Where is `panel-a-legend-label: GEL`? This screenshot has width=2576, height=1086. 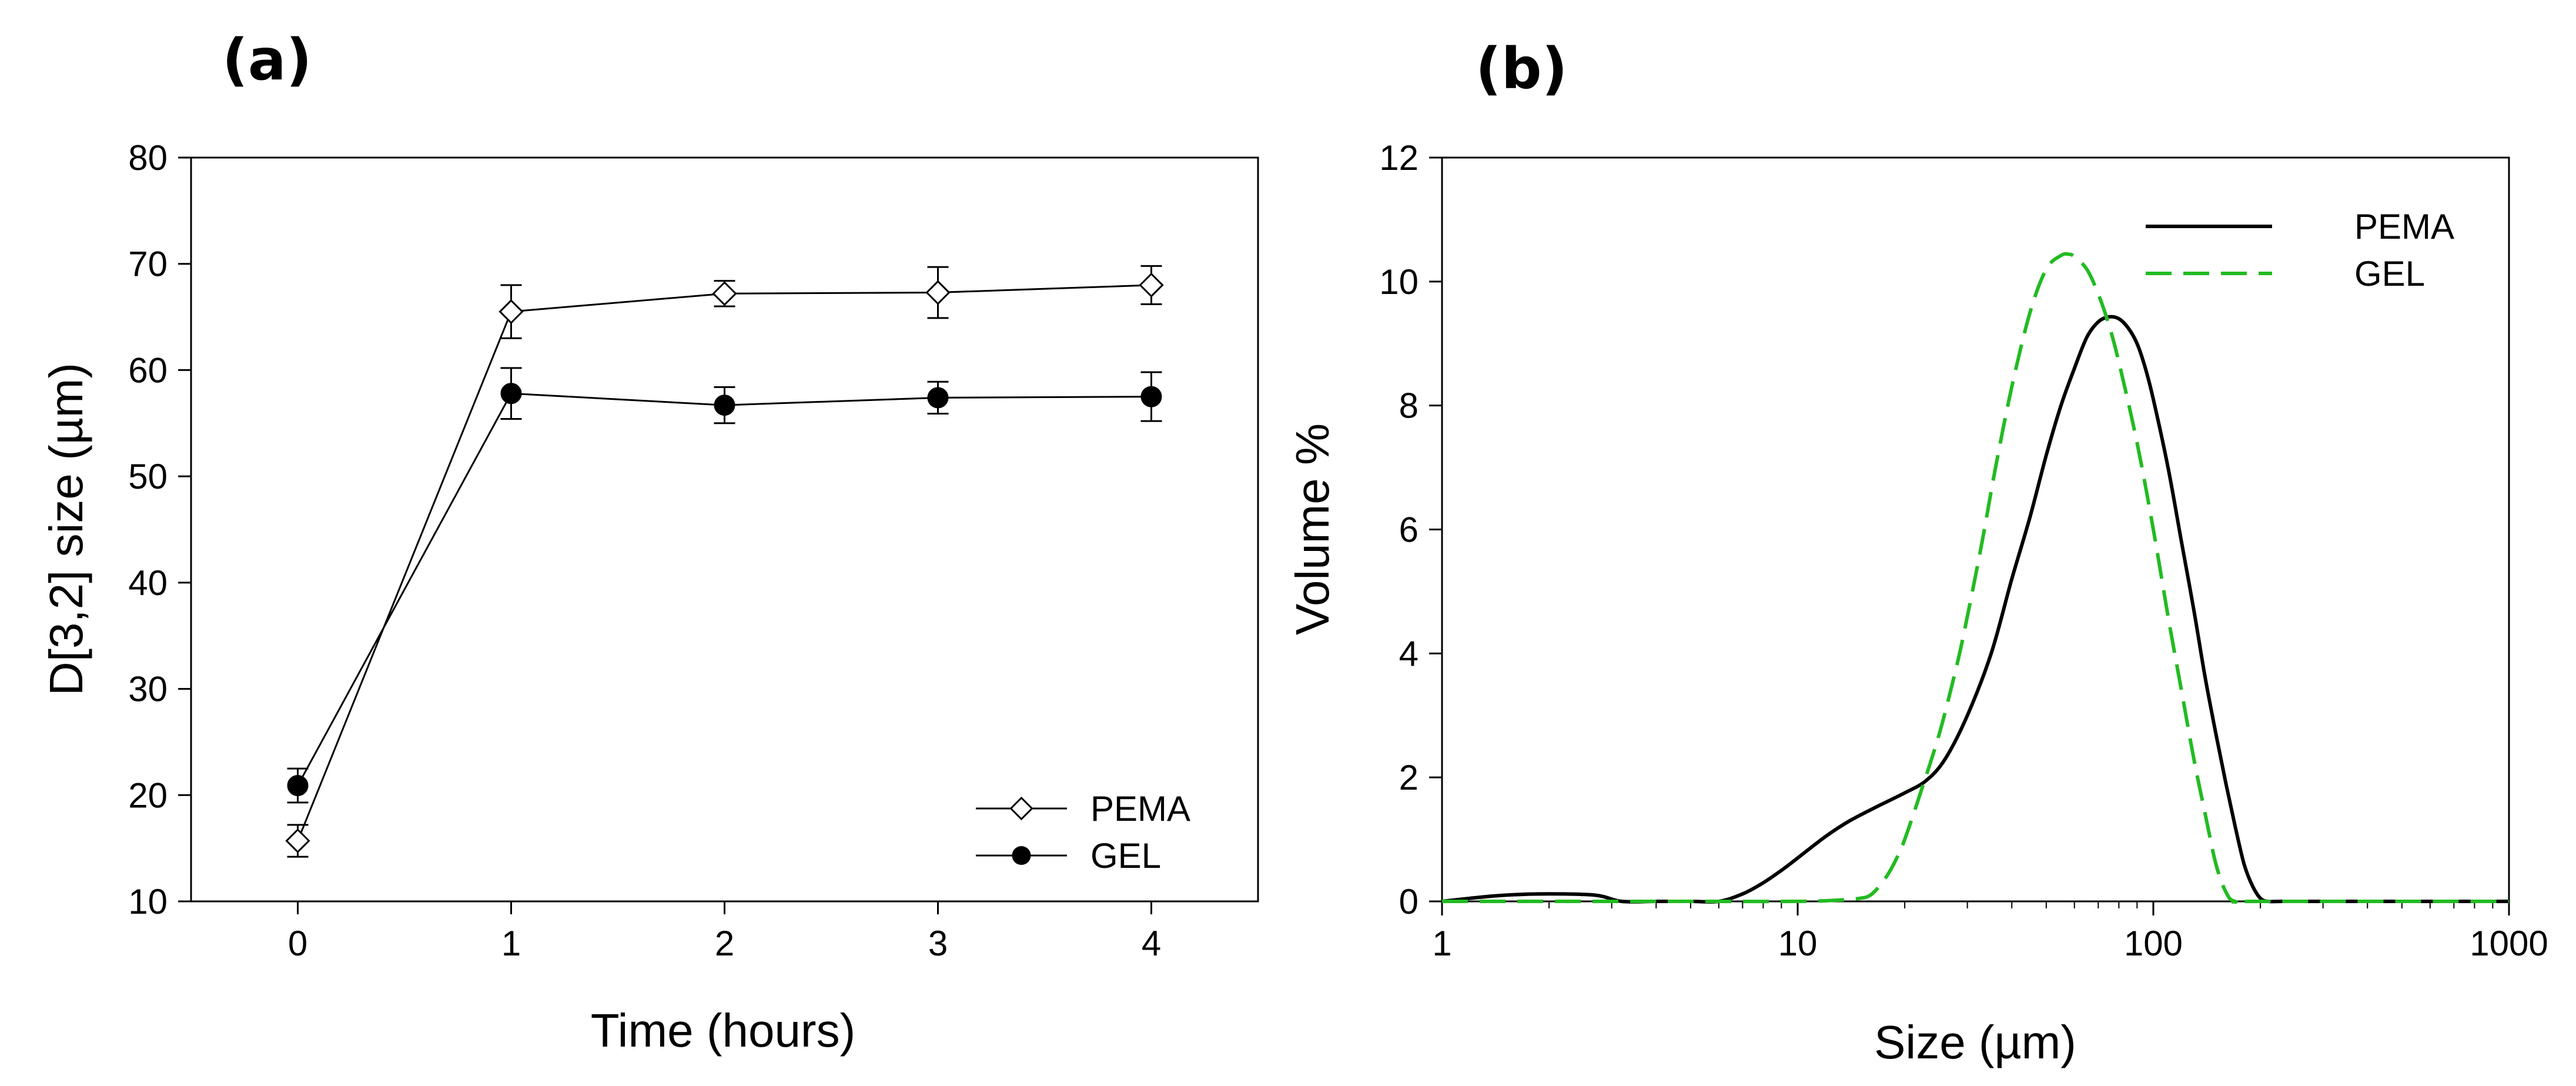
panel-a-legend-label: GEL is located at coordinates (1125, 856).